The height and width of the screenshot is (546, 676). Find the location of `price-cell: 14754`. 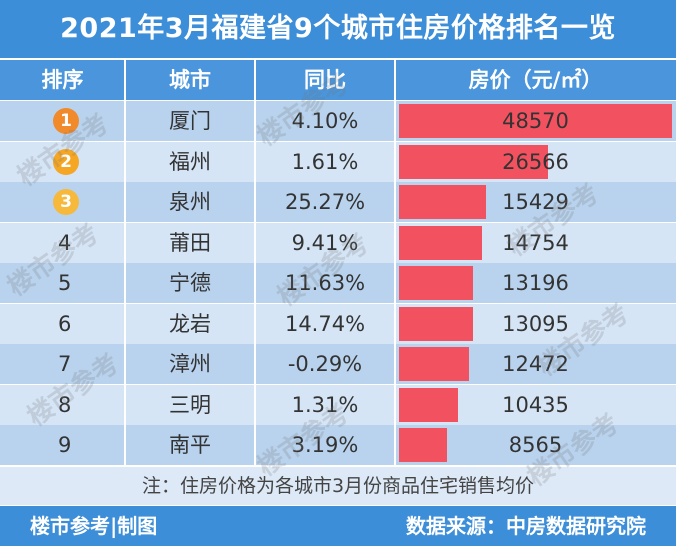

price-cell: 14754 is located at coordinates (535, 243).